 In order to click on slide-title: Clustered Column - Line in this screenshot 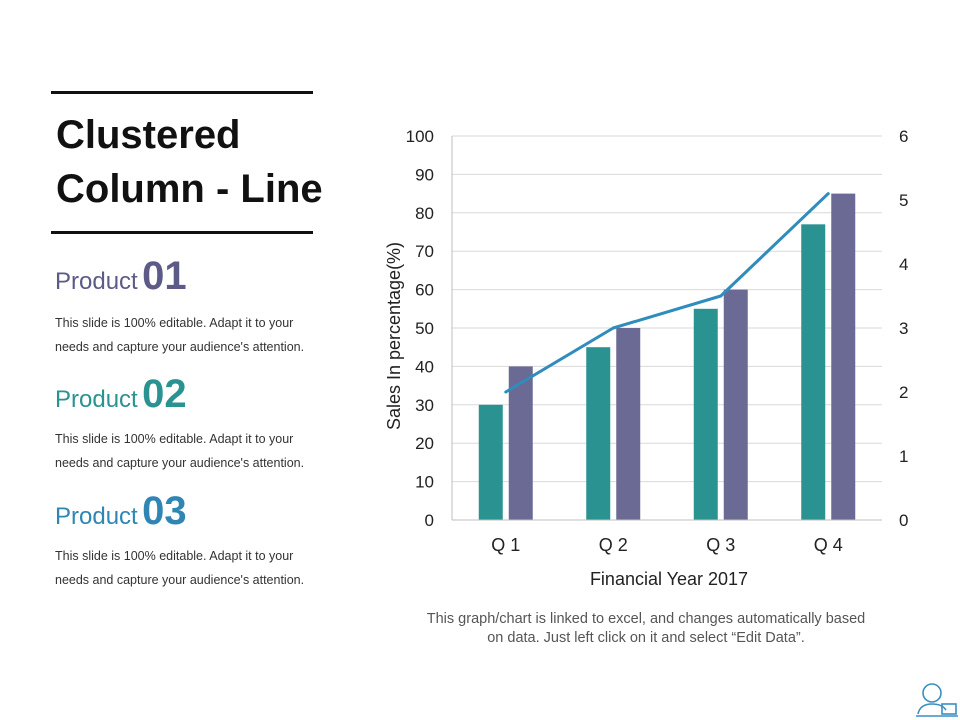, I will do `click(206, 162)`.